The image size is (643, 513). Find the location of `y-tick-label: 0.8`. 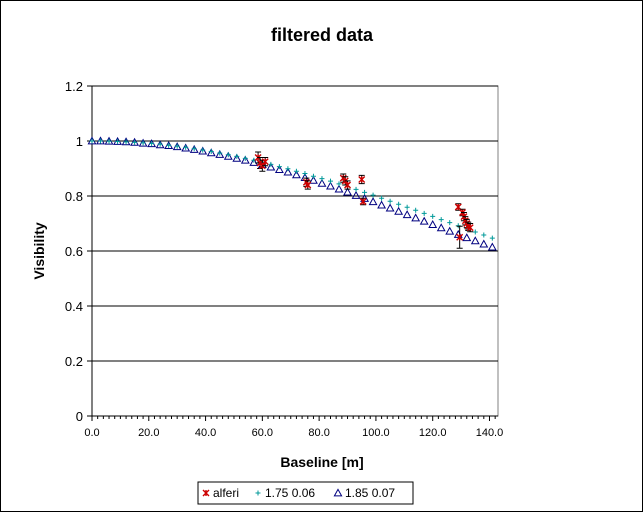

y-tick-label: 0.8 is located at coordinates (74, 196).